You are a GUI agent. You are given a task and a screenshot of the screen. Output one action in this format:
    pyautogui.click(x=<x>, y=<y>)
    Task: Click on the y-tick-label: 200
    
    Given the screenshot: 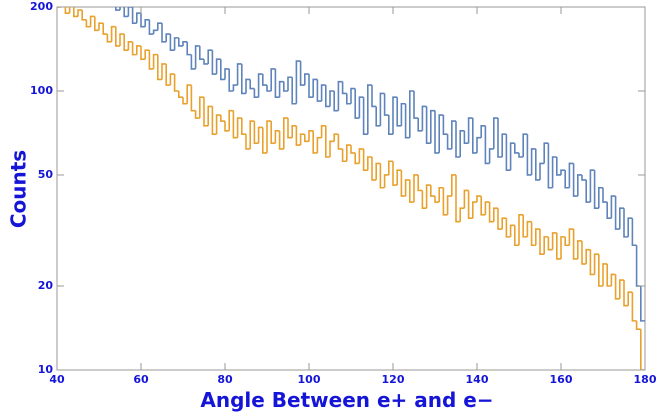 What is the action you would take?
    pyautogui.click(x=41, y=6)
    